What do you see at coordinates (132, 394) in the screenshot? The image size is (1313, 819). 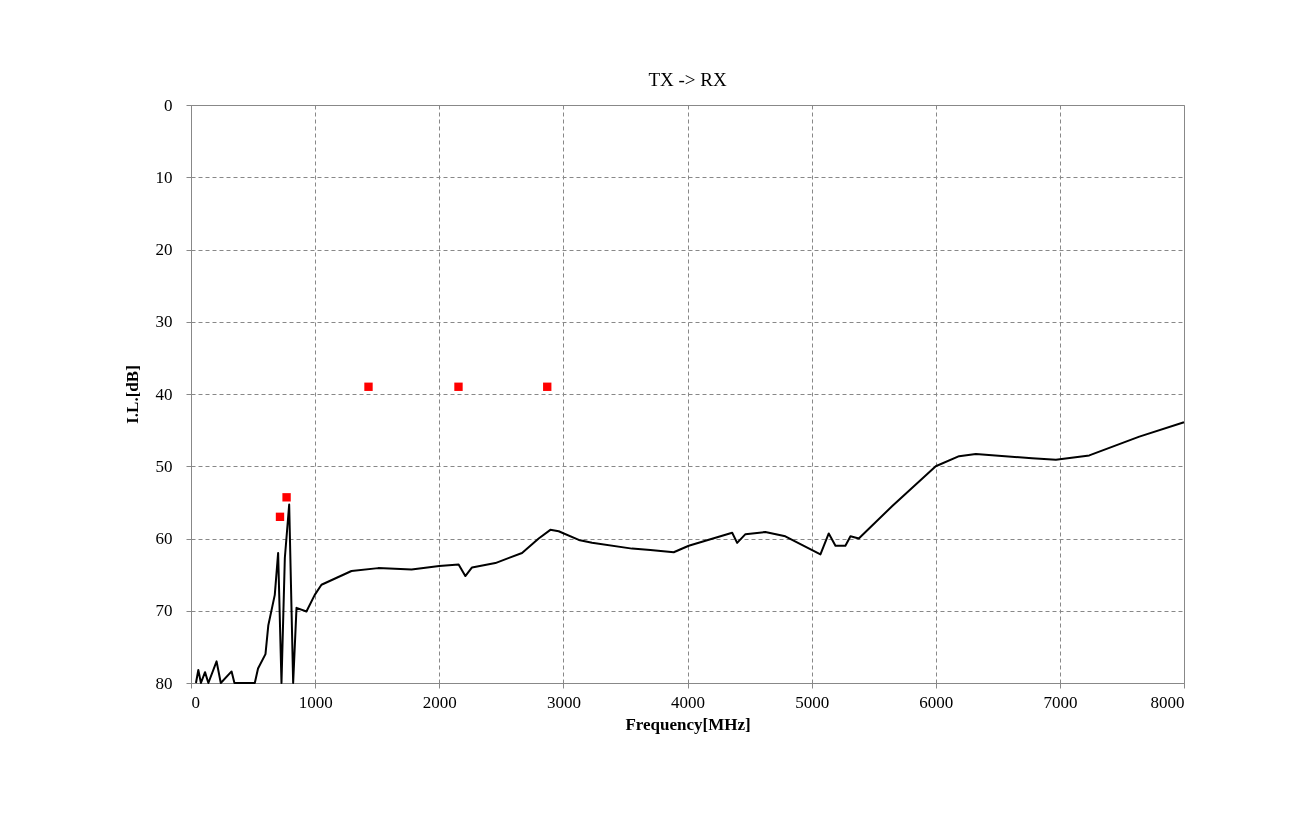 I see `y-axis-title: I.L.[dB]` at bounding box center [132, 394].